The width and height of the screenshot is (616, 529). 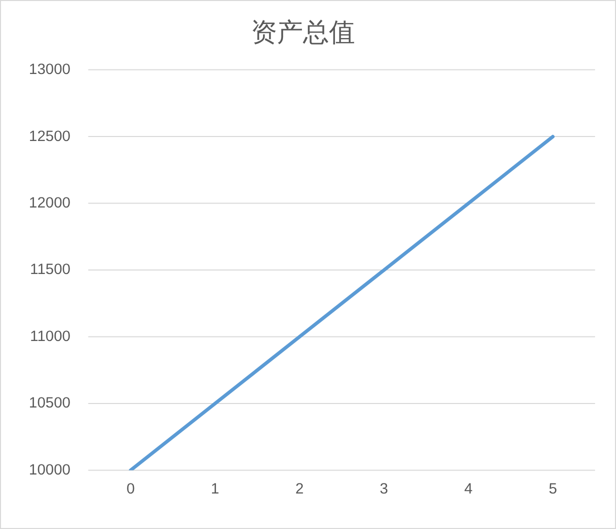 I want to click on chart-title: 资产总值, so click(x=303, y=33).